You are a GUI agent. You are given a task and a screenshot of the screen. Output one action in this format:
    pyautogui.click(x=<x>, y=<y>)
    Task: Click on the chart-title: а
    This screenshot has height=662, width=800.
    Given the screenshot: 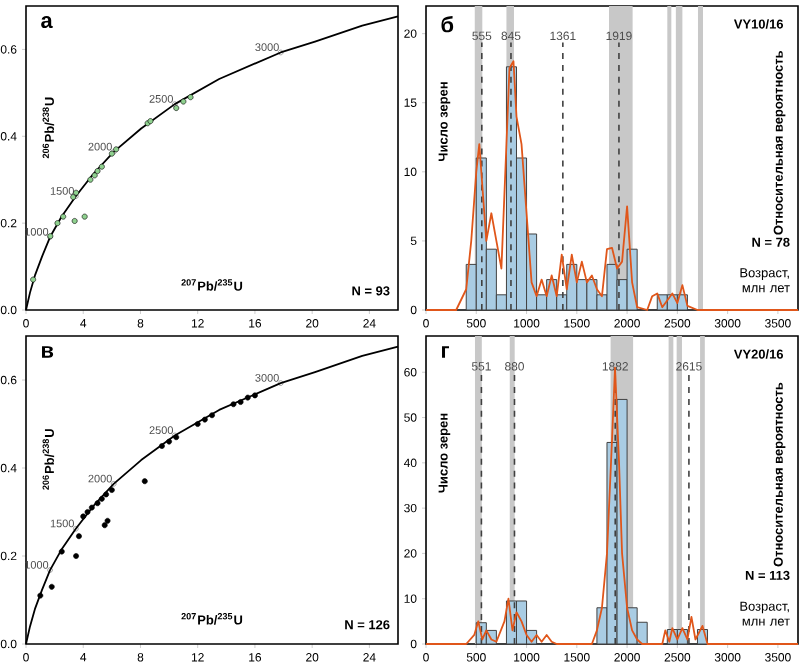 What is the action you would take?
    pyautogui.click(x=47, y=22)
    